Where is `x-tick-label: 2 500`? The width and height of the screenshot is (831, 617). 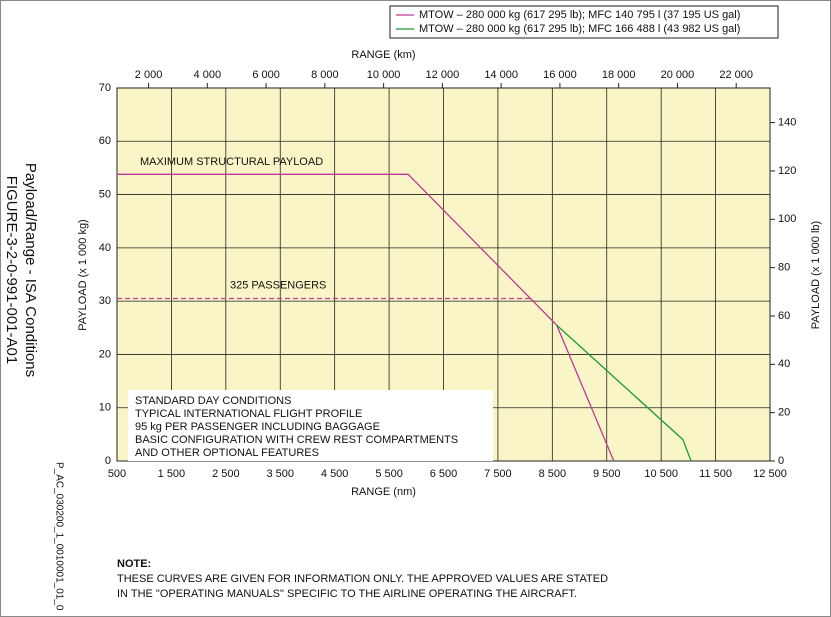
x-tick-label: 2 500 is located at coordinates (226, 474).